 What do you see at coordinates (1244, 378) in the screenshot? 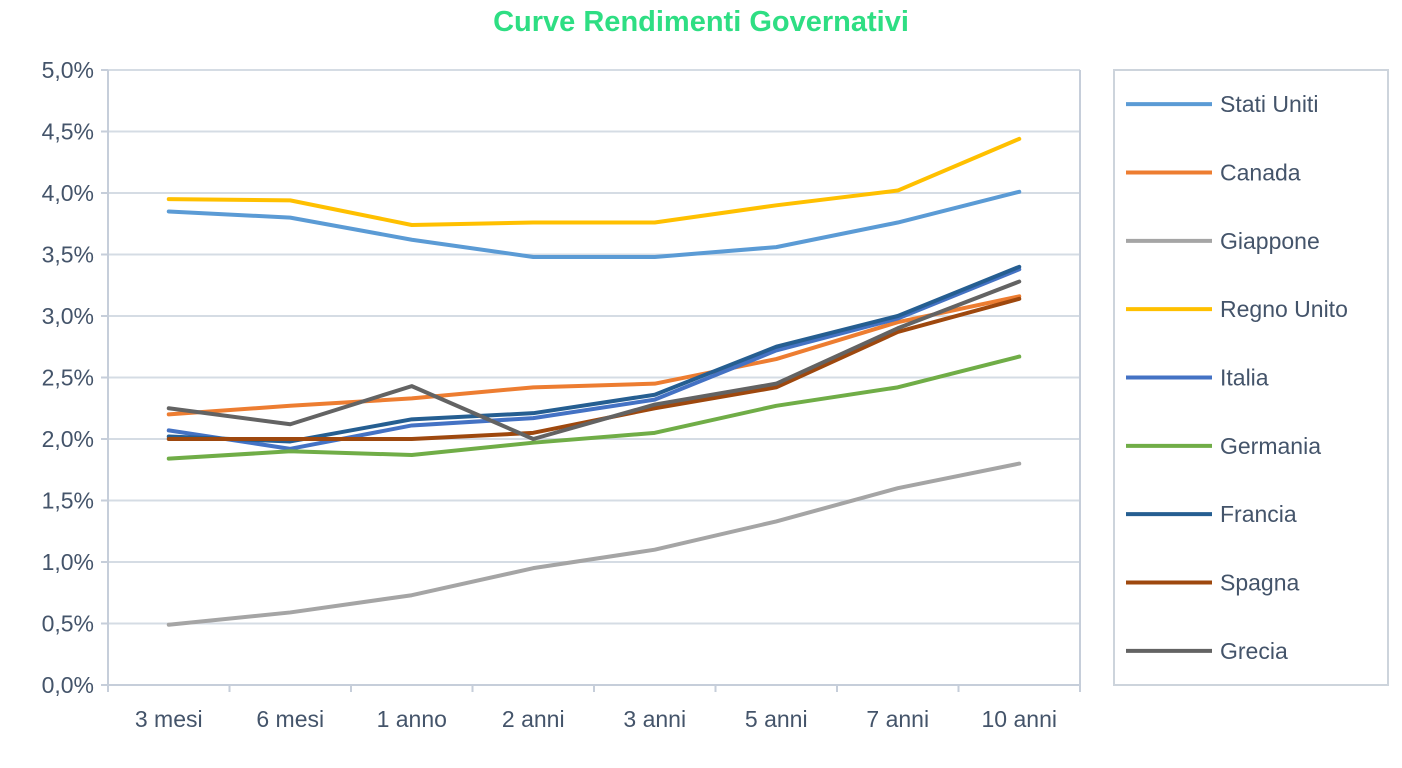
I see `legend-label-italia: Italia` at bounding box center [1244, 378].